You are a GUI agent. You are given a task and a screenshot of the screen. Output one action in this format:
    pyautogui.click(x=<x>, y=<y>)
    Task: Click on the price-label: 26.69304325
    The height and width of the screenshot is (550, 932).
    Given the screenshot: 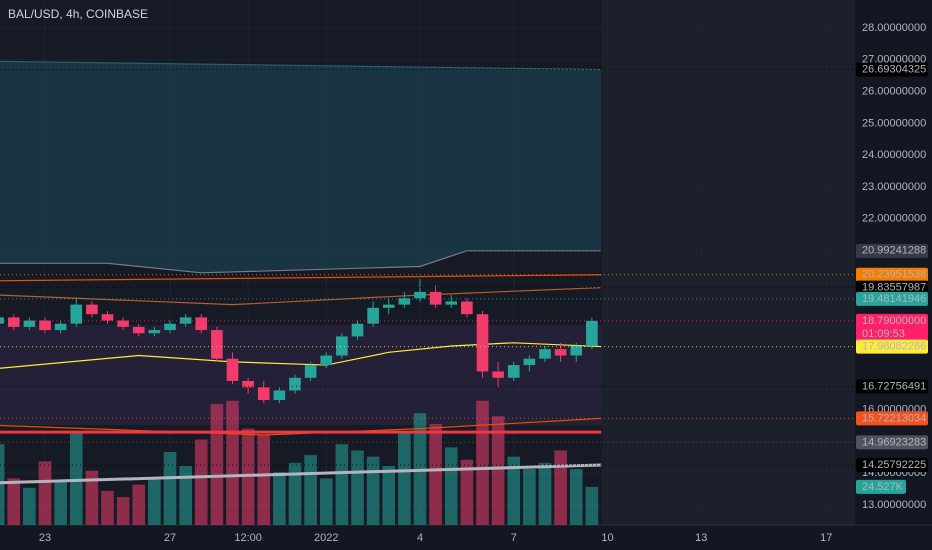 What is the action you would take?
    pyautogui.click(x=894, y=69)
    